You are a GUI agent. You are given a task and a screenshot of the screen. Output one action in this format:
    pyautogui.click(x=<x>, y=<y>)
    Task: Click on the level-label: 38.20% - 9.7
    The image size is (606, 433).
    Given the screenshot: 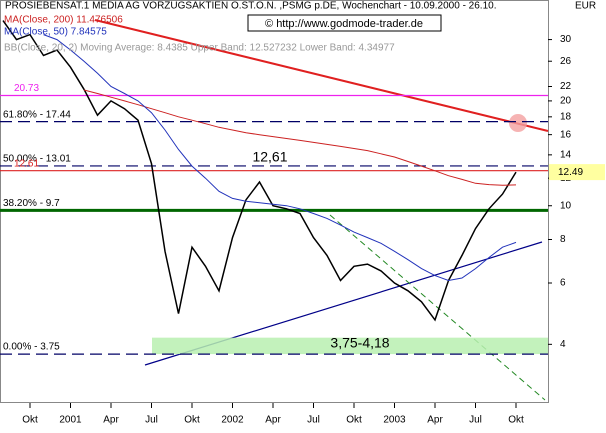 What is the action you would take?
    pyautogui.click(x=31, y=203)
    